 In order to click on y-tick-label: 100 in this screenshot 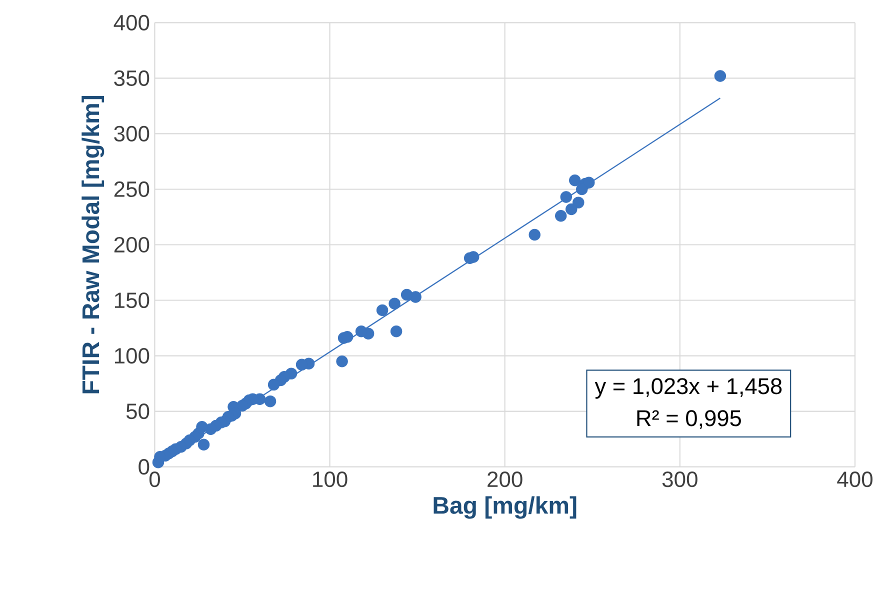, I will do `click(132, 356)`.